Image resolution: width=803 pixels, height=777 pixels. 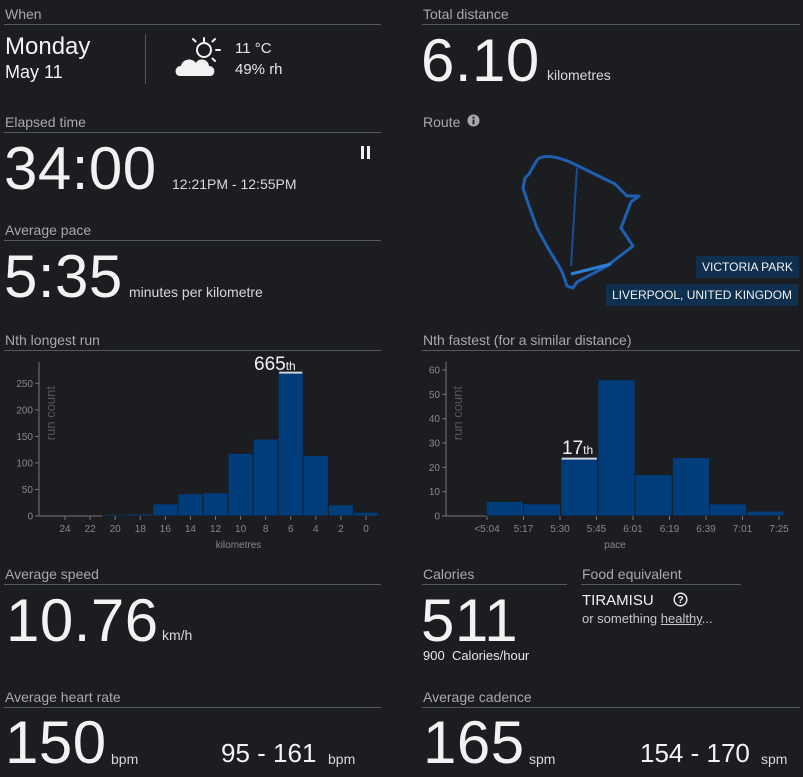 I want to click on calories-label: Calories, so click(x=449, y=574).